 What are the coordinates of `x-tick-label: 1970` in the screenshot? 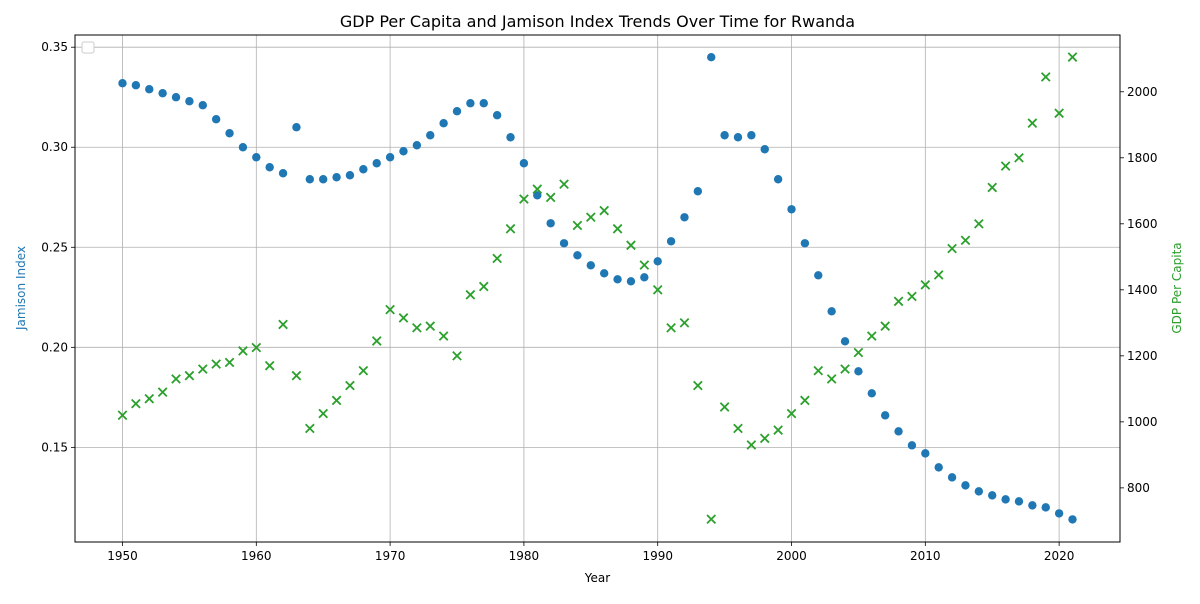 It's located at (390, 556).